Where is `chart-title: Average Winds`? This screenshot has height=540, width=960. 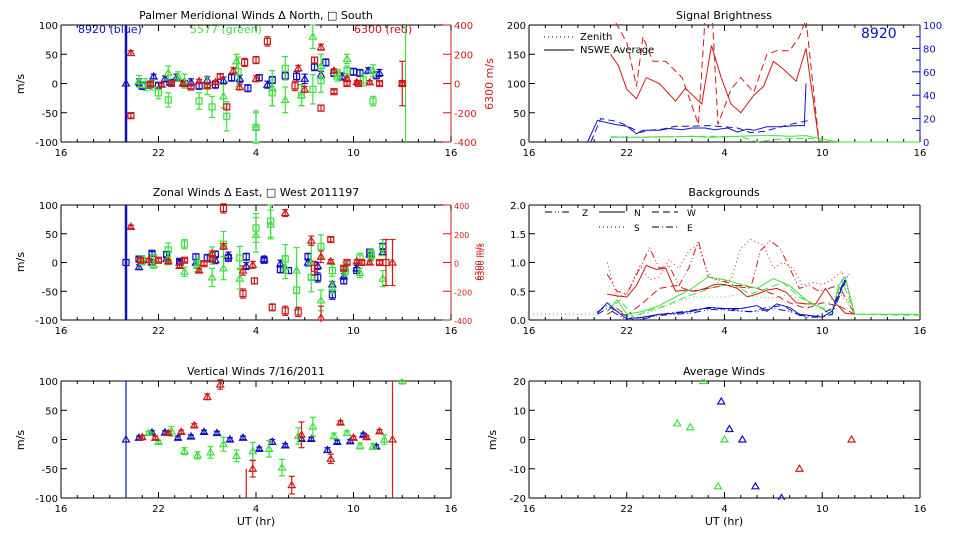 chart-title: Average Winds is located at coordinates (724, 371).